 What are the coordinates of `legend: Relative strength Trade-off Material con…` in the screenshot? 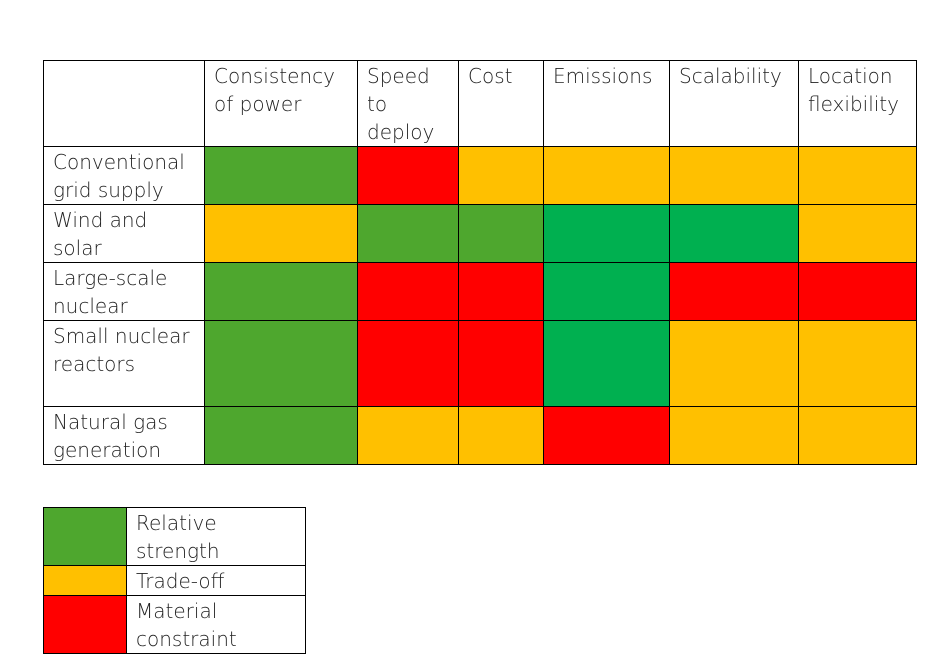 It's located at (174, 580).